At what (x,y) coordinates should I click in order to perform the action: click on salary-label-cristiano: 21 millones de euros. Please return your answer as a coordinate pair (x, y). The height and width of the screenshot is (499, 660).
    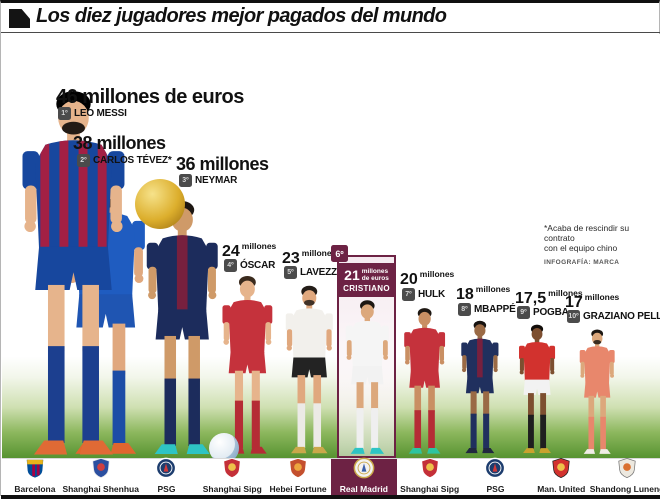
    Looking at the image, I should click on (366, 275).